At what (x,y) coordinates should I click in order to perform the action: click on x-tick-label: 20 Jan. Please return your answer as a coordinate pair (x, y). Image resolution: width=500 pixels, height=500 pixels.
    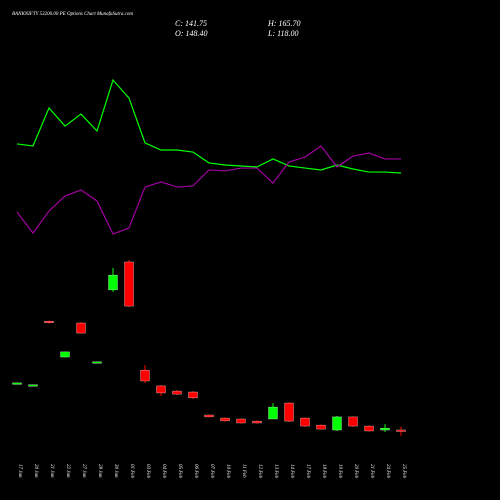
    Looking at the image, I should click on (35, 471).